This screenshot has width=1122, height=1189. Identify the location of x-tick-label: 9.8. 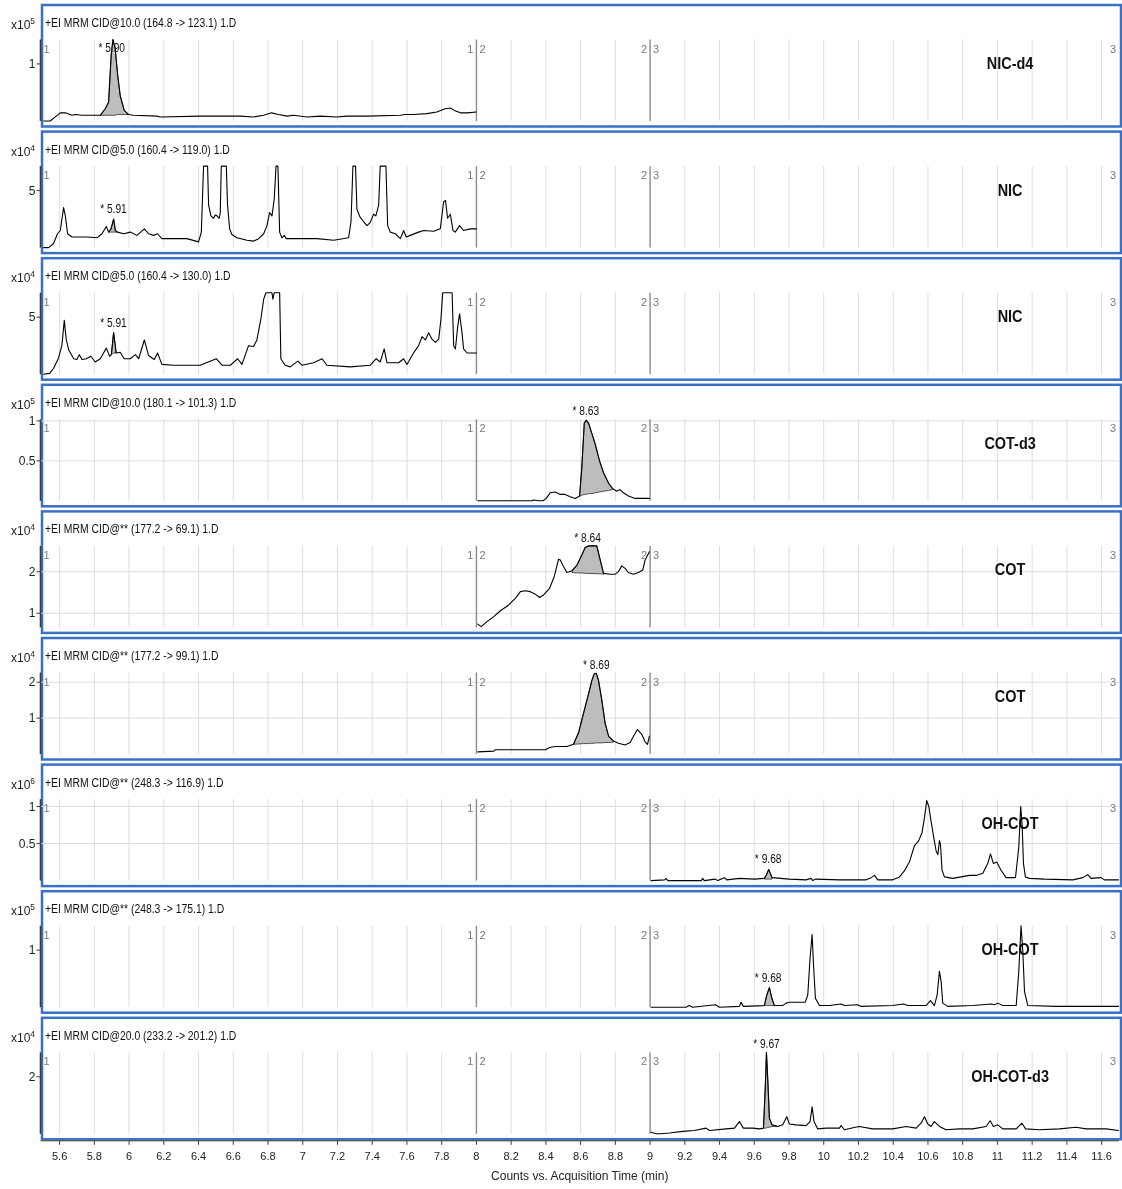
(789, 1156).